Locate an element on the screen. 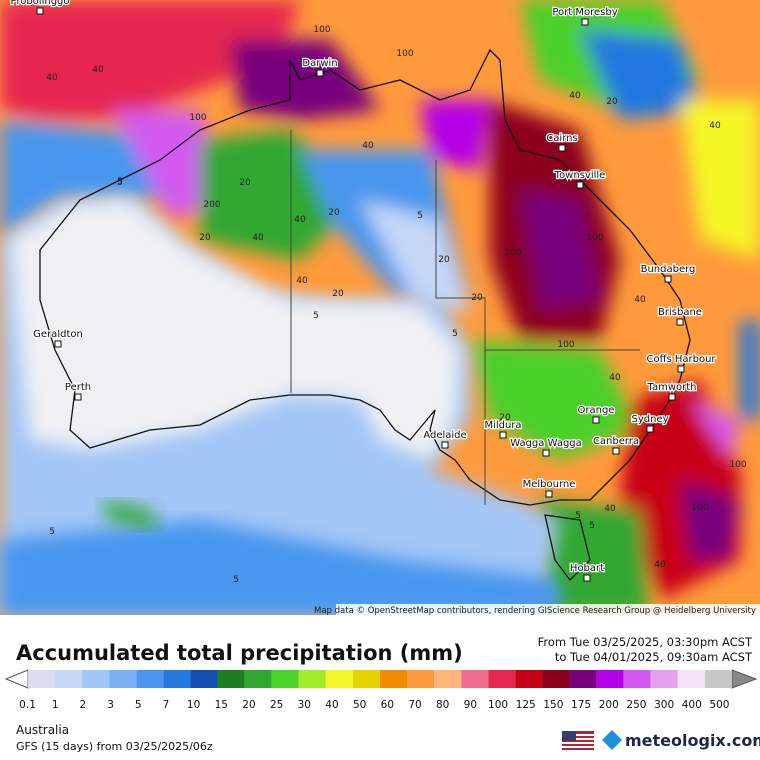 This screenshot has width=760, height=760. colorbar-label: 3 is located at coordinates (110, 705).